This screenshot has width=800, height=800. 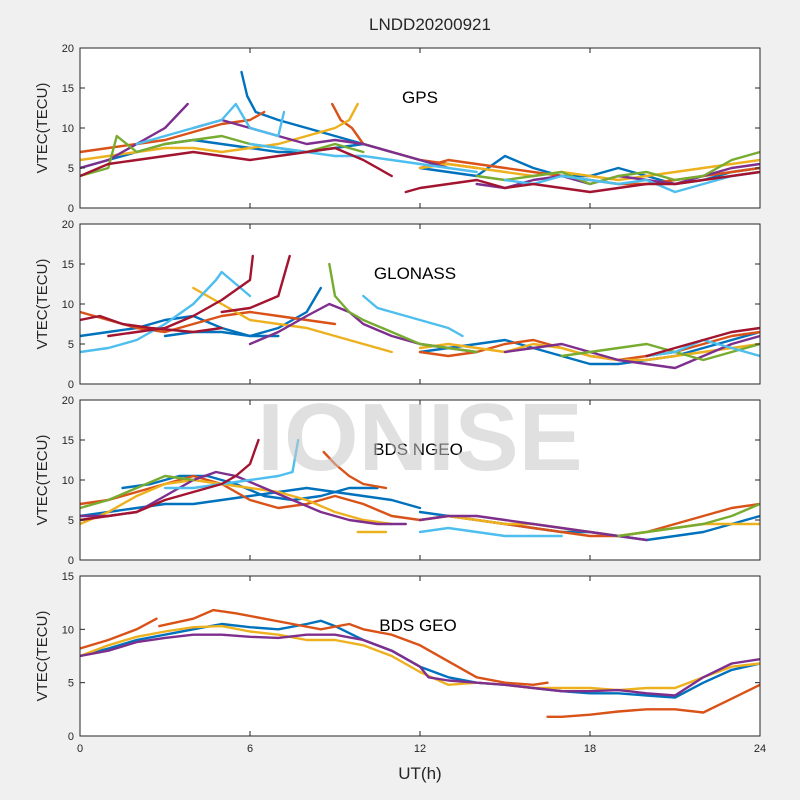 What do you see at coordinates (760, 749) in the screenshot?
I see `x-tick-label: 24` at bounding box center [760, 749].